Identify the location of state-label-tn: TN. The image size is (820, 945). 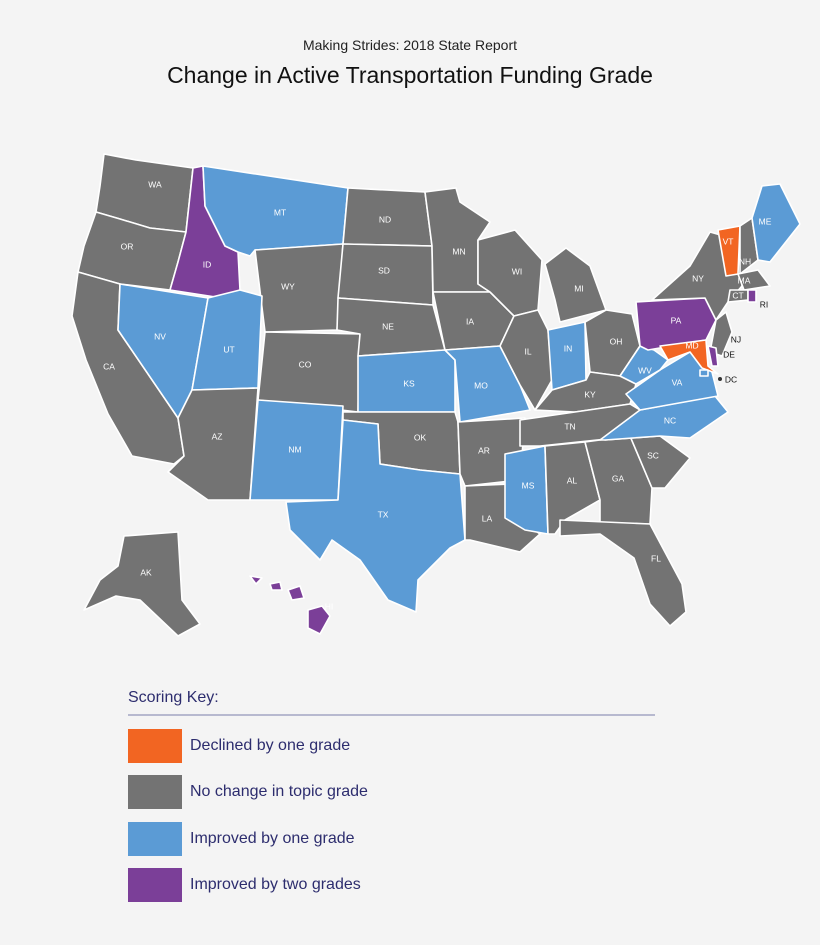
(569, 426).